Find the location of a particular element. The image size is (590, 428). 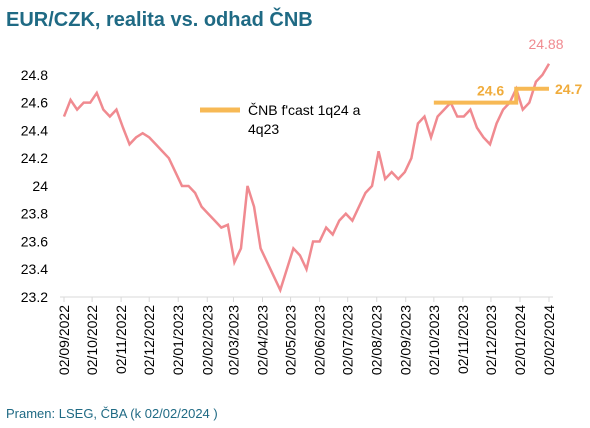

y-tick-label: 24.6 is located at coordinates (34, 103).